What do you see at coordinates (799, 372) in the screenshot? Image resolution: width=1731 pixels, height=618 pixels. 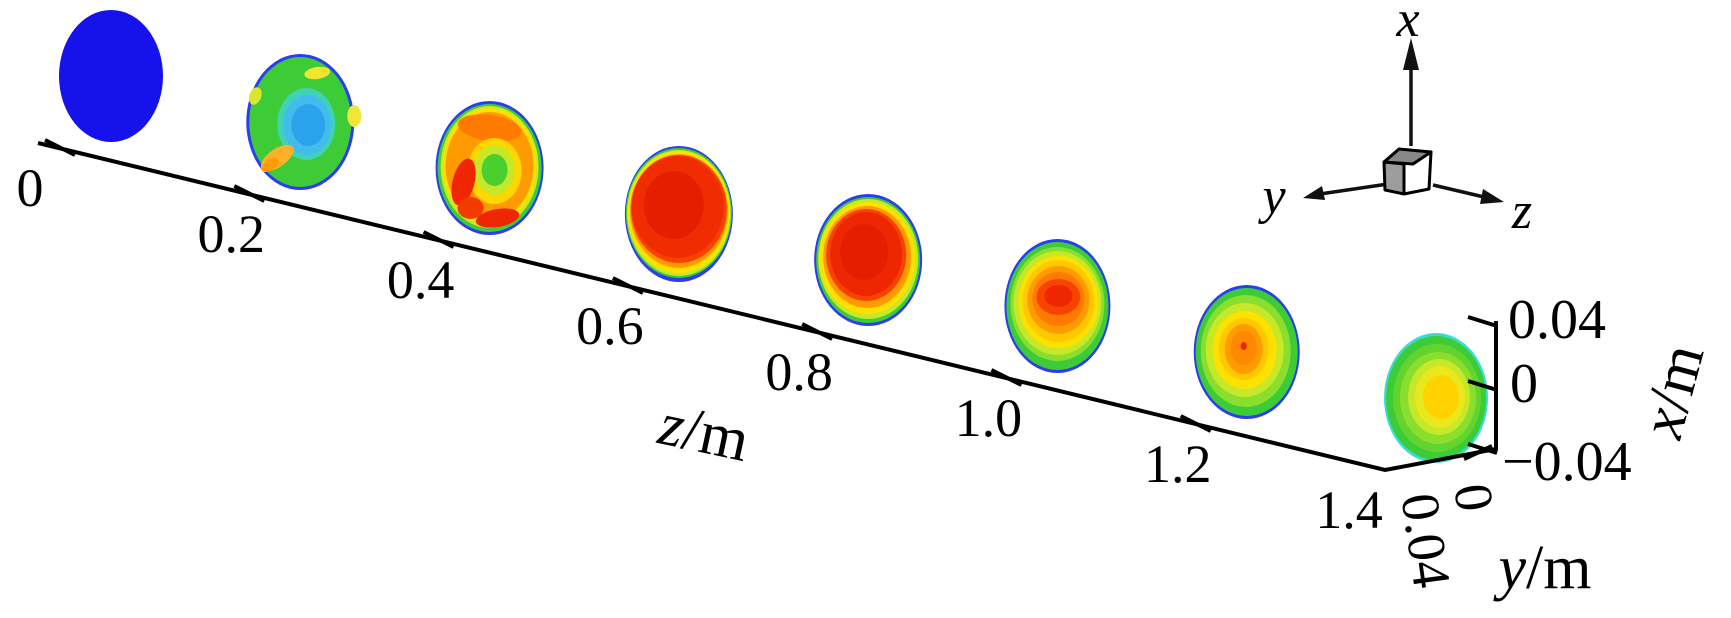 I see `z-tick-label: 0.8` at bounding box center [799, 372].